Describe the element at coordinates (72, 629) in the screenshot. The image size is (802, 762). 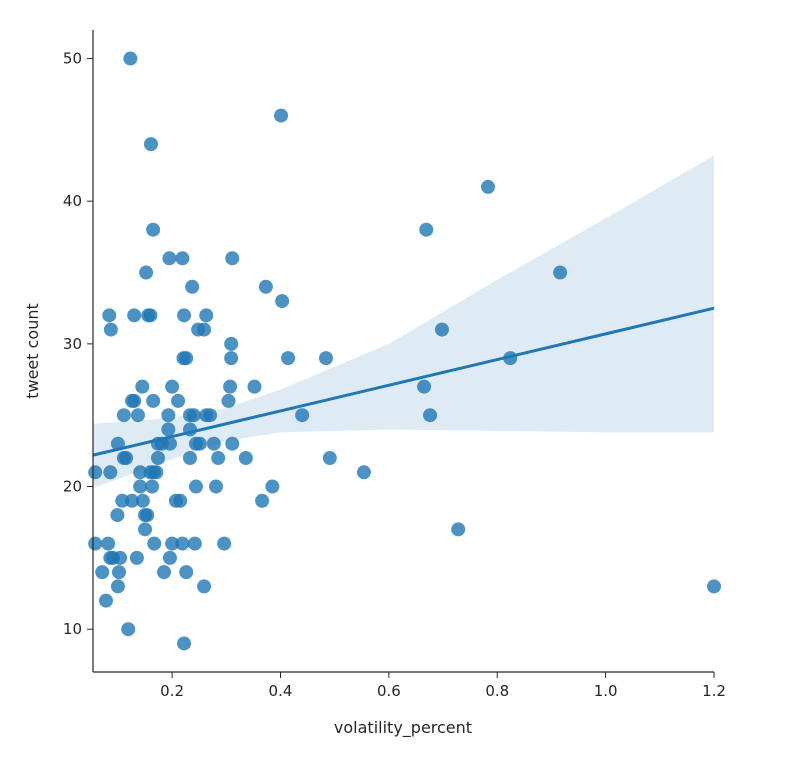
I see `y-tick-label: 10` at that location.